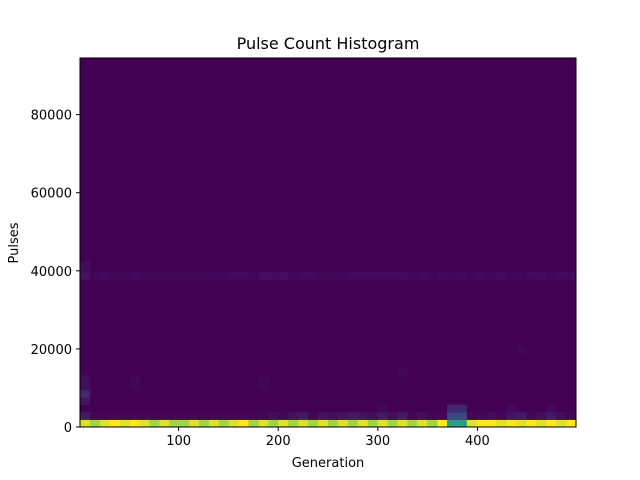 Image resolution: width=640 pixels, height=480 pixels. I want to click on x-tick-label: 300, so click(377, 441).